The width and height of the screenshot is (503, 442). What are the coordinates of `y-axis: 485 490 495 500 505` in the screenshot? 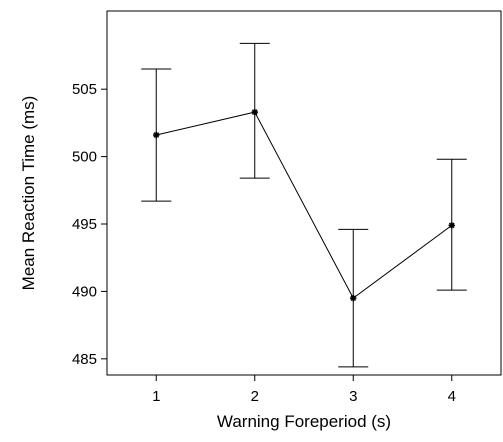 It's located at (89, 224).